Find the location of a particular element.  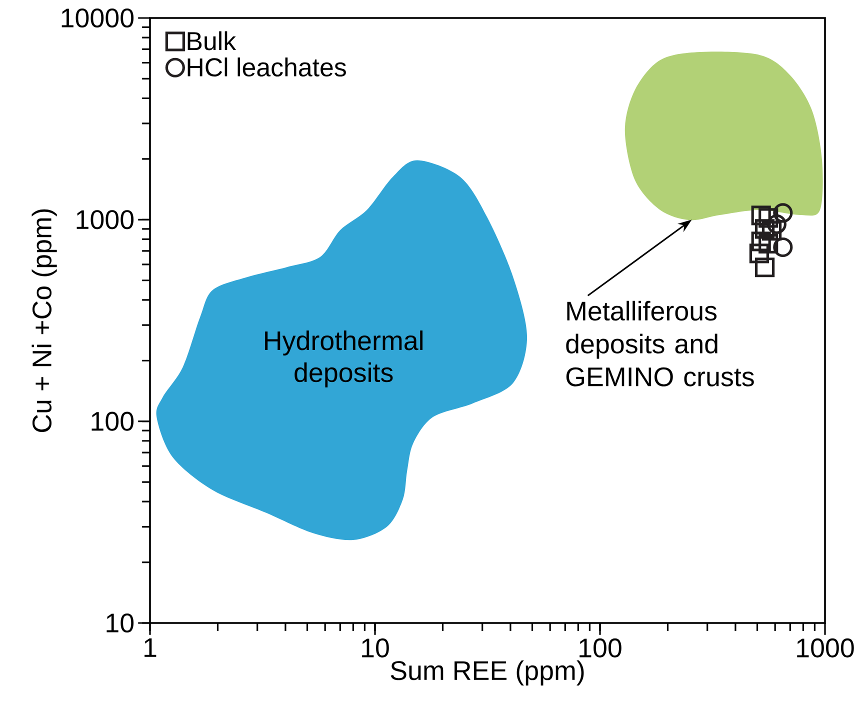

y-axis-title: Cu + Ni +Co (ppm) is located at coordinates (44, 320).